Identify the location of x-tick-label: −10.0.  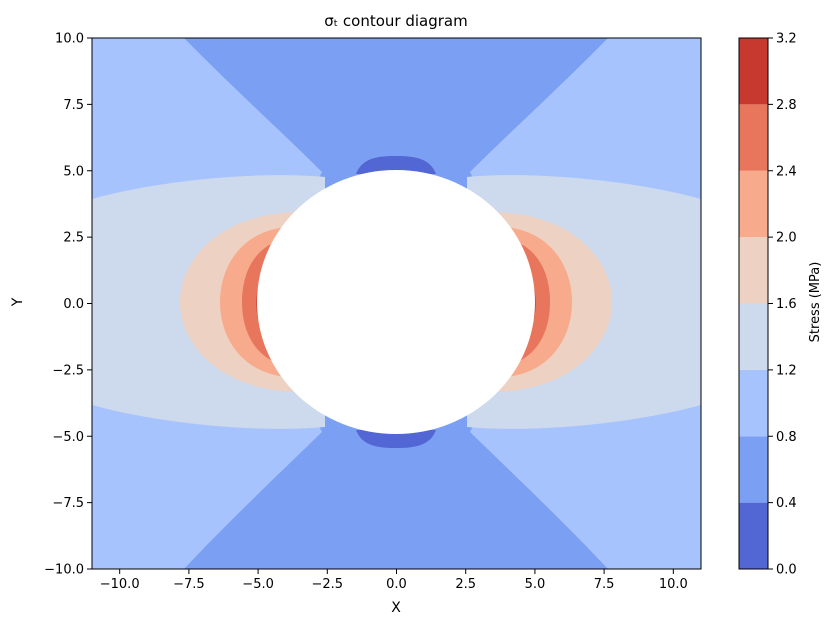
(120, 584).